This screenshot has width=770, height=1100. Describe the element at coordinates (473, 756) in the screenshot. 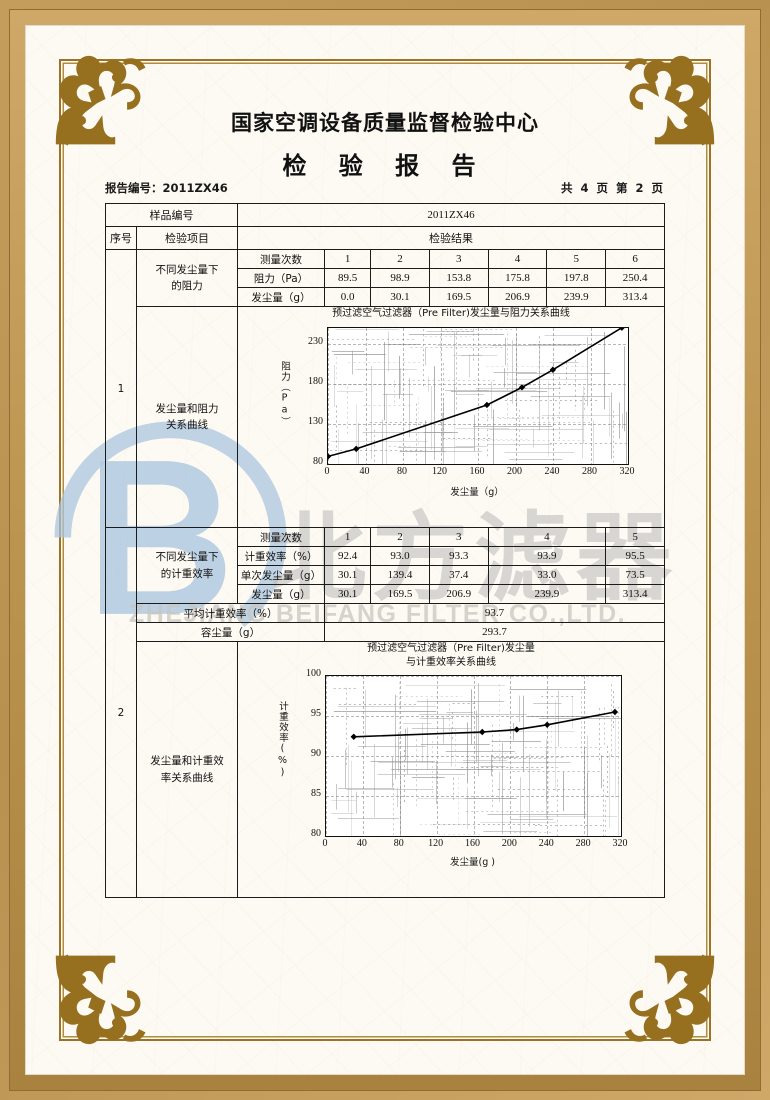

I see `chart-2-plot-area` at that location.